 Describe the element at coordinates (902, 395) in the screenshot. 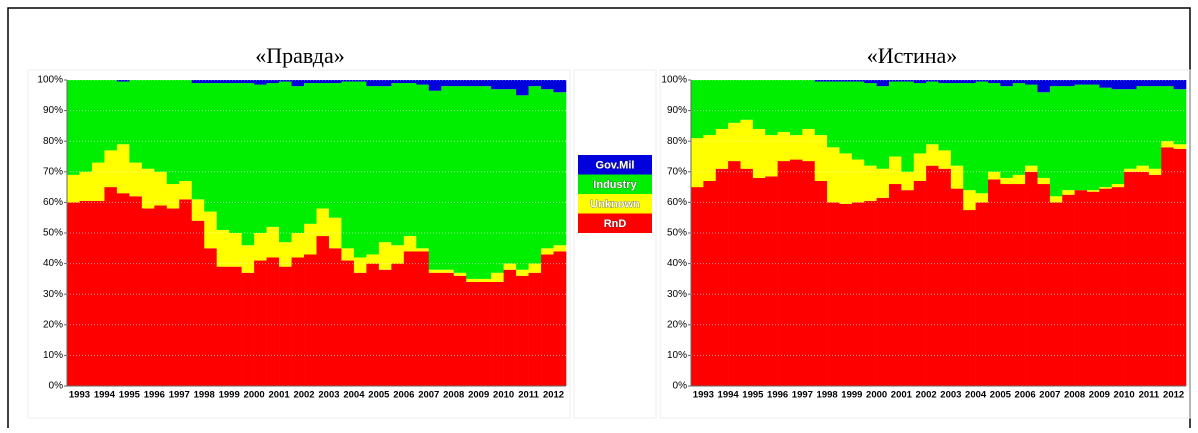

I see `x-tick-label: 2001` at that location.